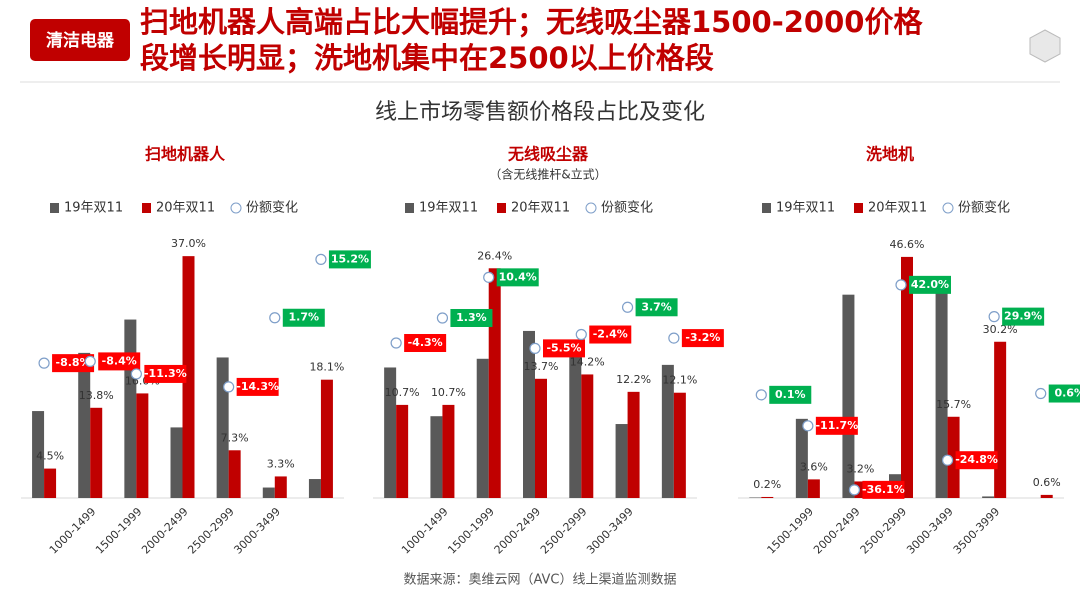 This screenshot has height=611, width=1080. Describe the element at coordinates (188, 243) in the screenshot. I see `value-label: 37.0%` at that location.